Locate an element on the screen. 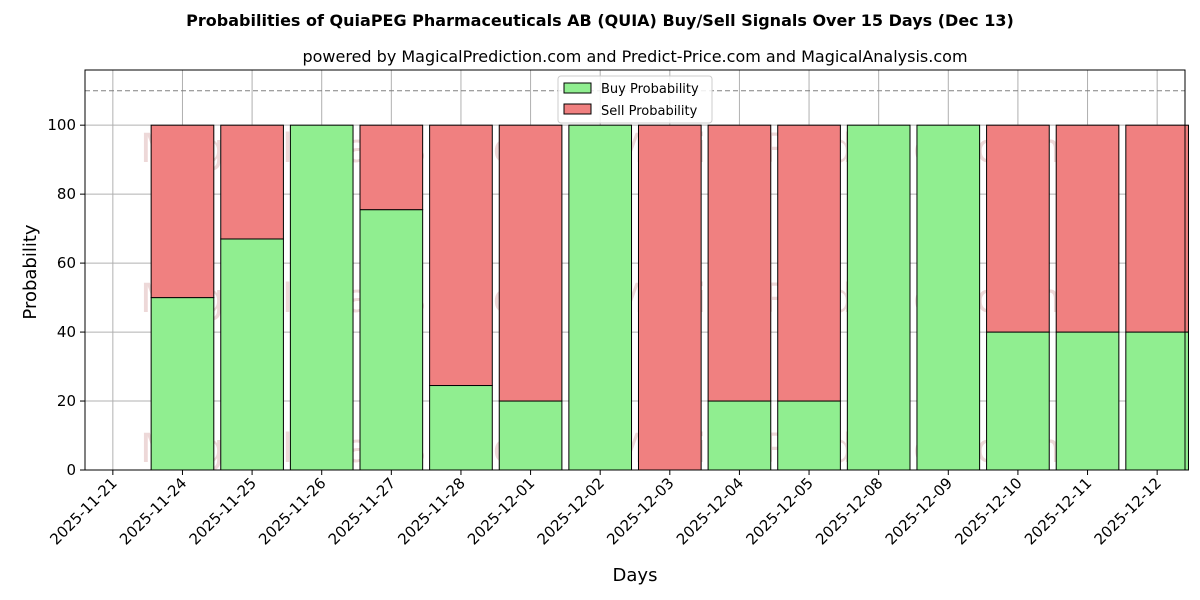  x-tick-label: 2025-12-03 is located at coordinates (640, 511).